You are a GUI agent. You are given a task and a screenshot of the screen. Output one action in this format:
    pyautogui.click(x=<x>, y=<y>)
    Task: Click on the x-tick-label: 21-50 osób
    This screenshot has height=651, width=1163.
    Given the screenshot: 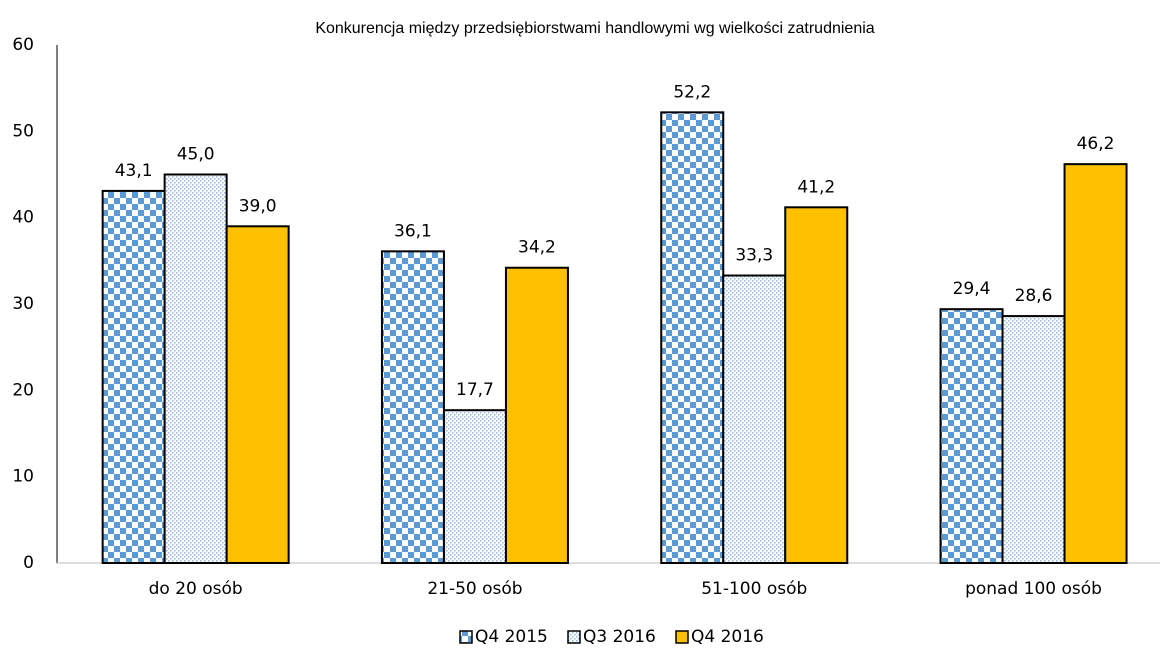 What is the action you would take?
    pyautogui.click(x=474, y=589)
    